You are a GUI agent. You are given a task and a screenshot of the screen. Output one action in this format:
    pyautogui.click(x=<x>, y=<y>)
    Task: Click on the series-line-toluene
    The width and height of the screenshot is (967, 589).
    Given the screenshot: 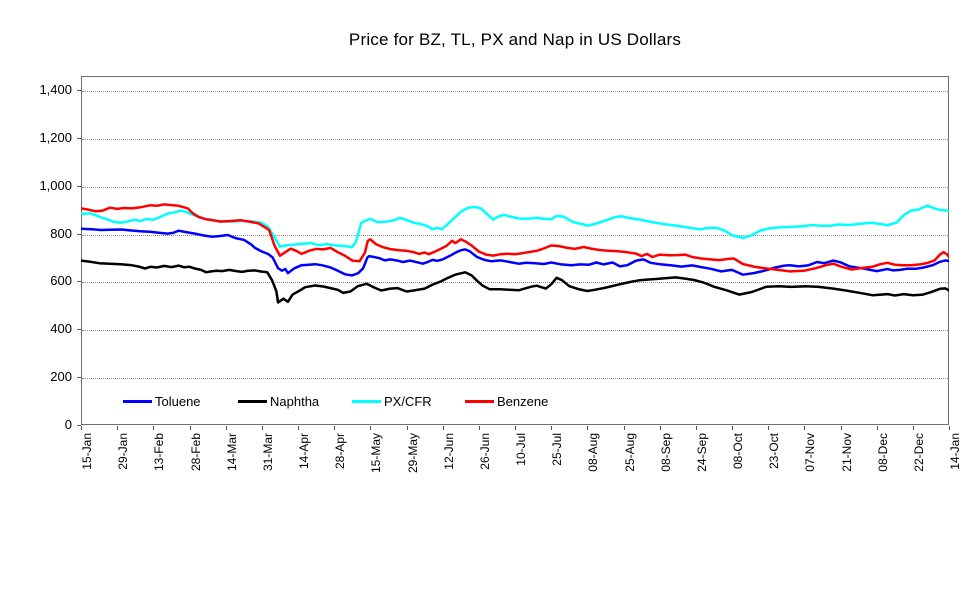 What is the action you would take?
    pyautogui.click(x=515, y=252)
    